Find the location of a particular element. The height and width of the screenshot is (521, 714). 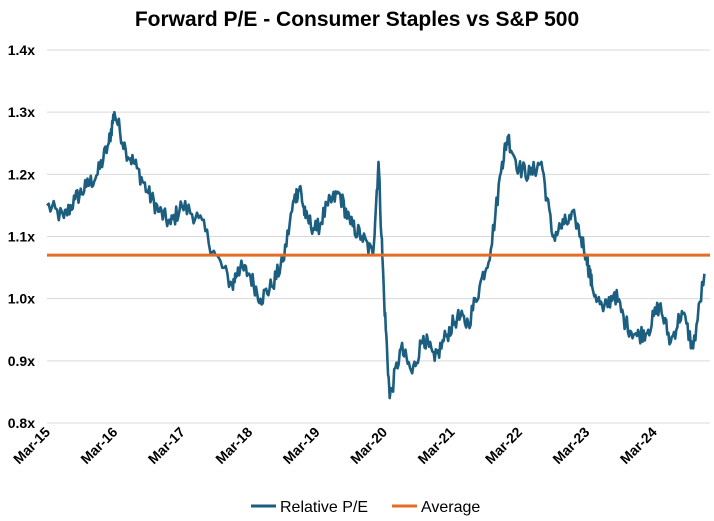

x-tick-label: Mar-24 is located at coordinates (638, 445).